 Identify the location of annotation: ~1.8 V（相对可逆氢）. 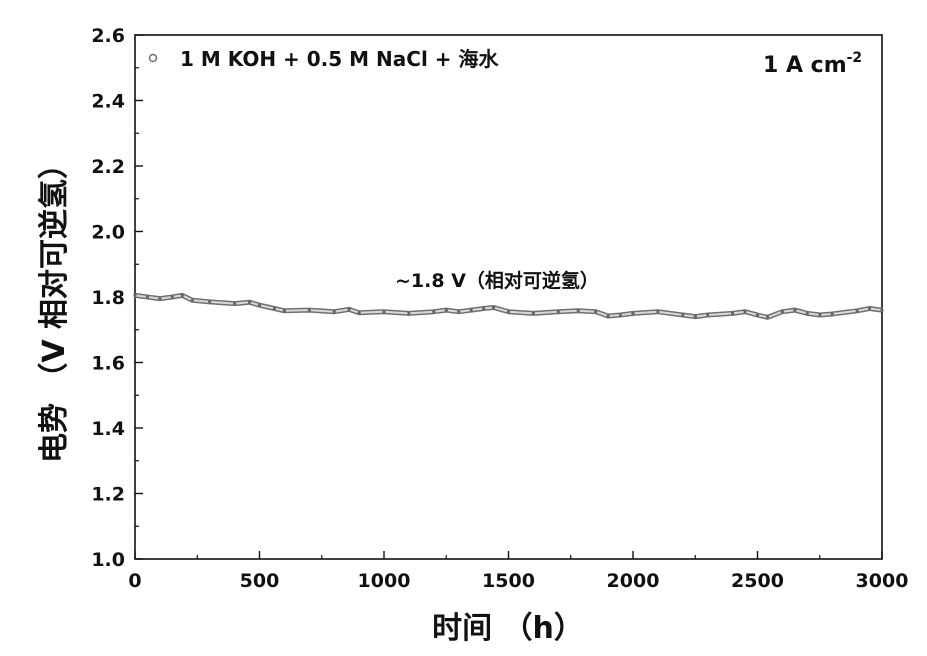
(497, 280).